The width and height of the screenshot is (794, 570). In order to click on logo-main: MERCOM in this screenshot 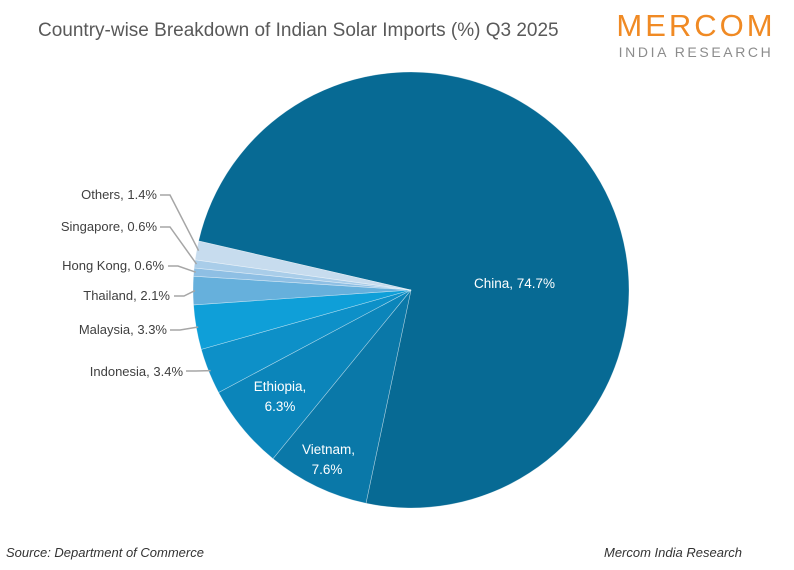, I will do `click(696, 25)`.